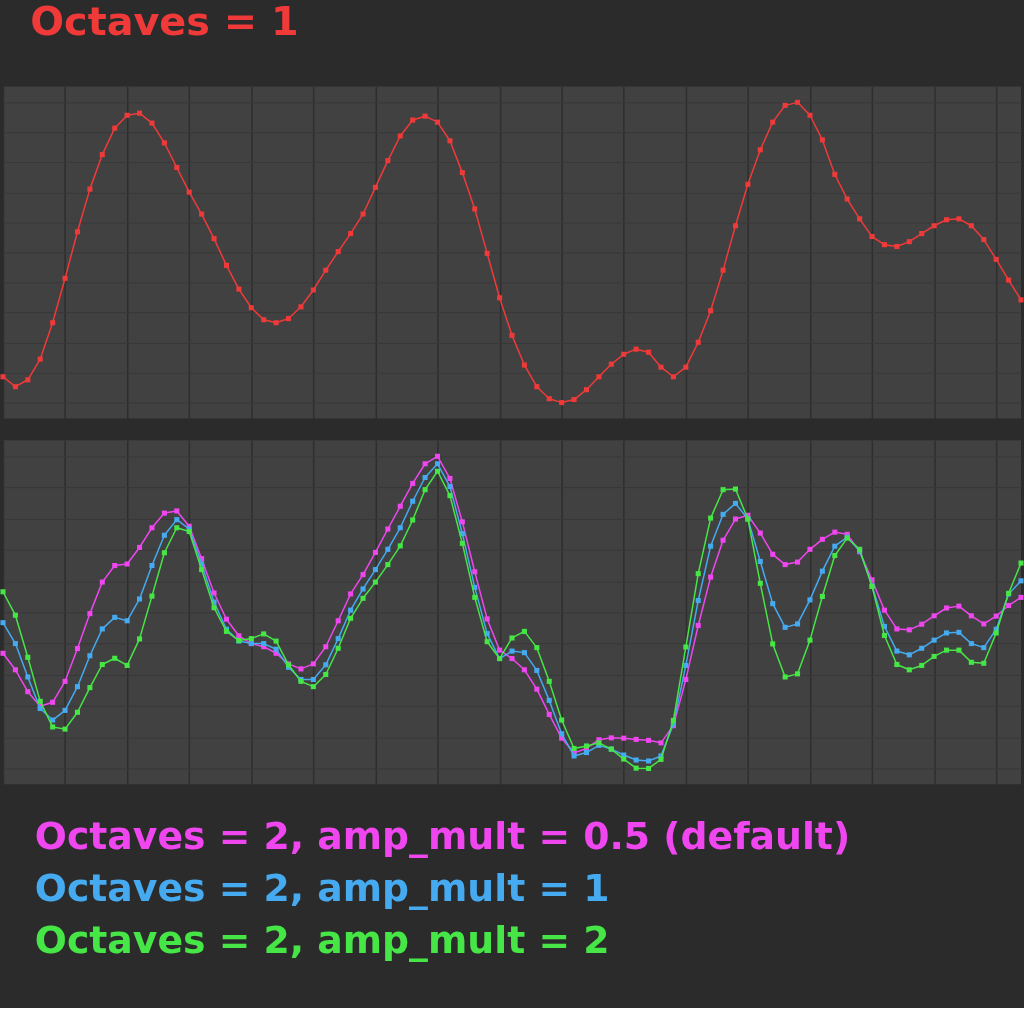 The width and height of the screenshot is (1024, 1024). What do you see at coordinates (322, 887) in the screenshot?
I see `text: Octaves = 2, amp_mult = 1` at bounding box center [322, 887].